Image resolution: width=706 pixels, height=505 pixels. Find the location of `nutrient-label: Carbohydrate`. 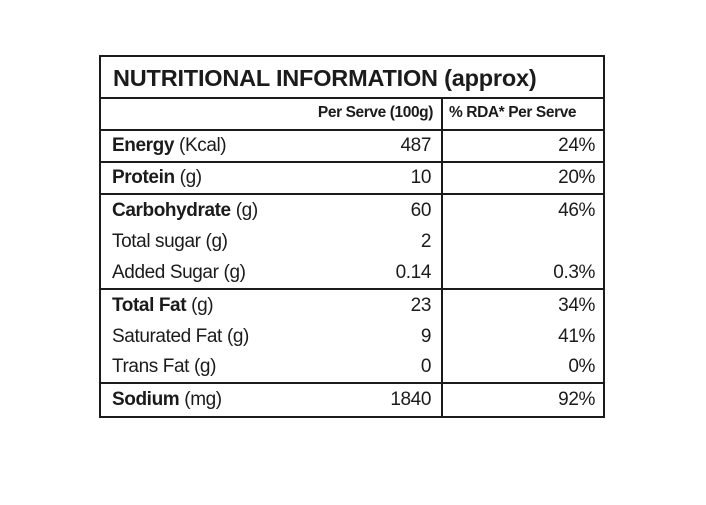

nutrient-label: Carbohydrate is located at coordinates (171, 210).